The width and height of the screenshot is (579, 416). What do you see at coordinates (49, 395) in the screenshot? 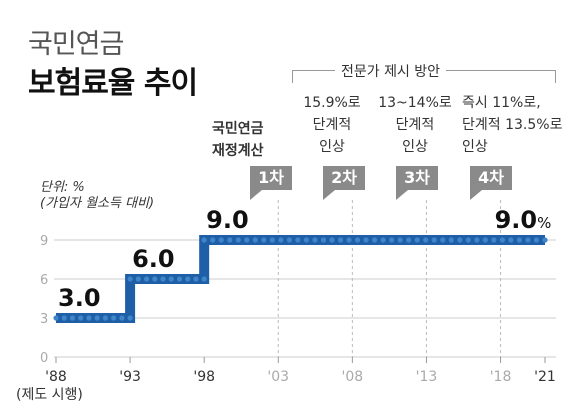
I see `x-axis-note: (제도 시행)` at bounding box center [49, 395].